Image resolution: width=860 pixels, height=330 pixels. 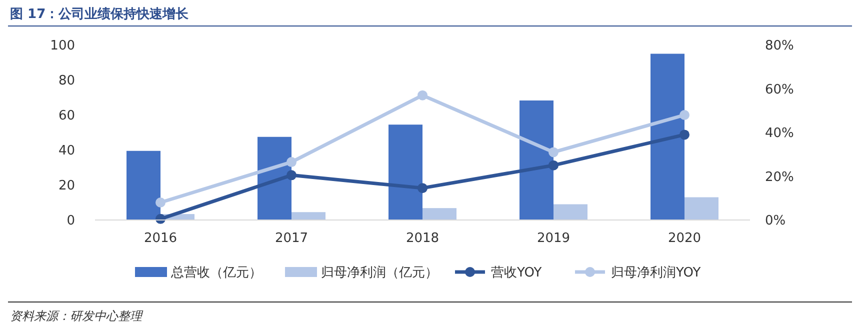 What do you see at coordinates (62, 46) in the screenshot?
I see `y-tick-label: 100` at bounding box center [62, 46].